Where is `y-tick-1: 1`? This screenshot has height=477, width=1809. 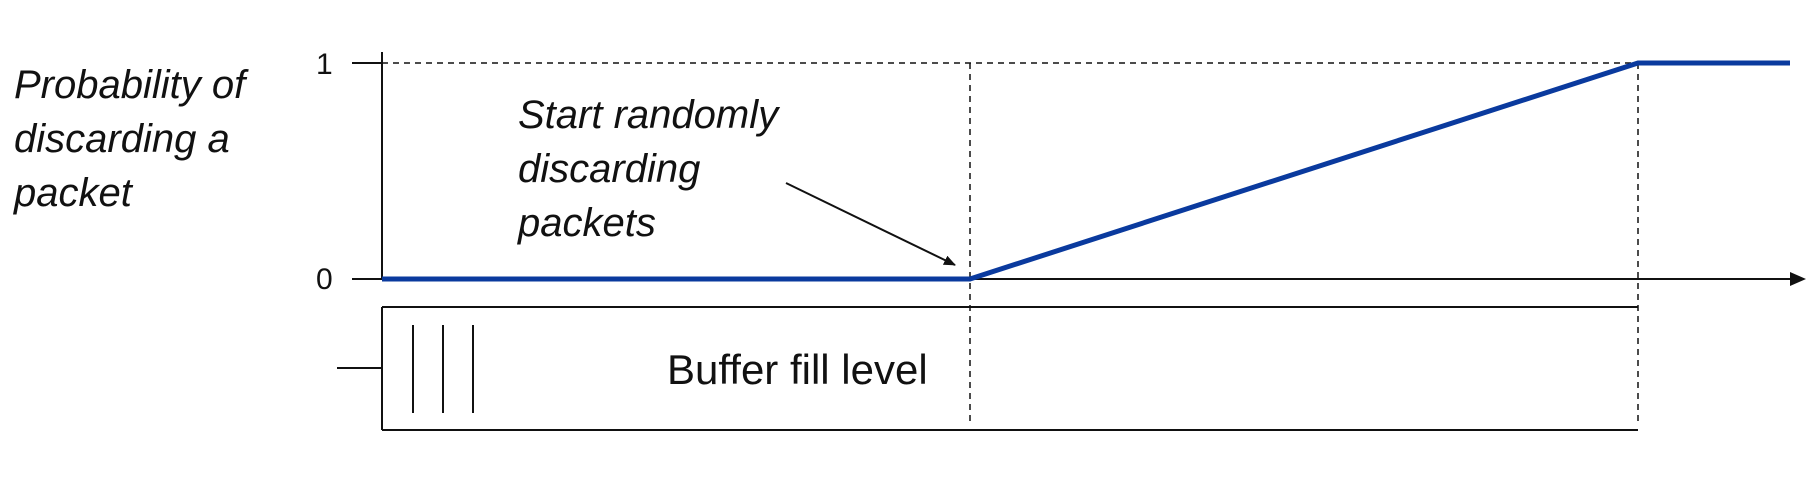
y-tick-1: 1 is located at coordinates (324, 64).